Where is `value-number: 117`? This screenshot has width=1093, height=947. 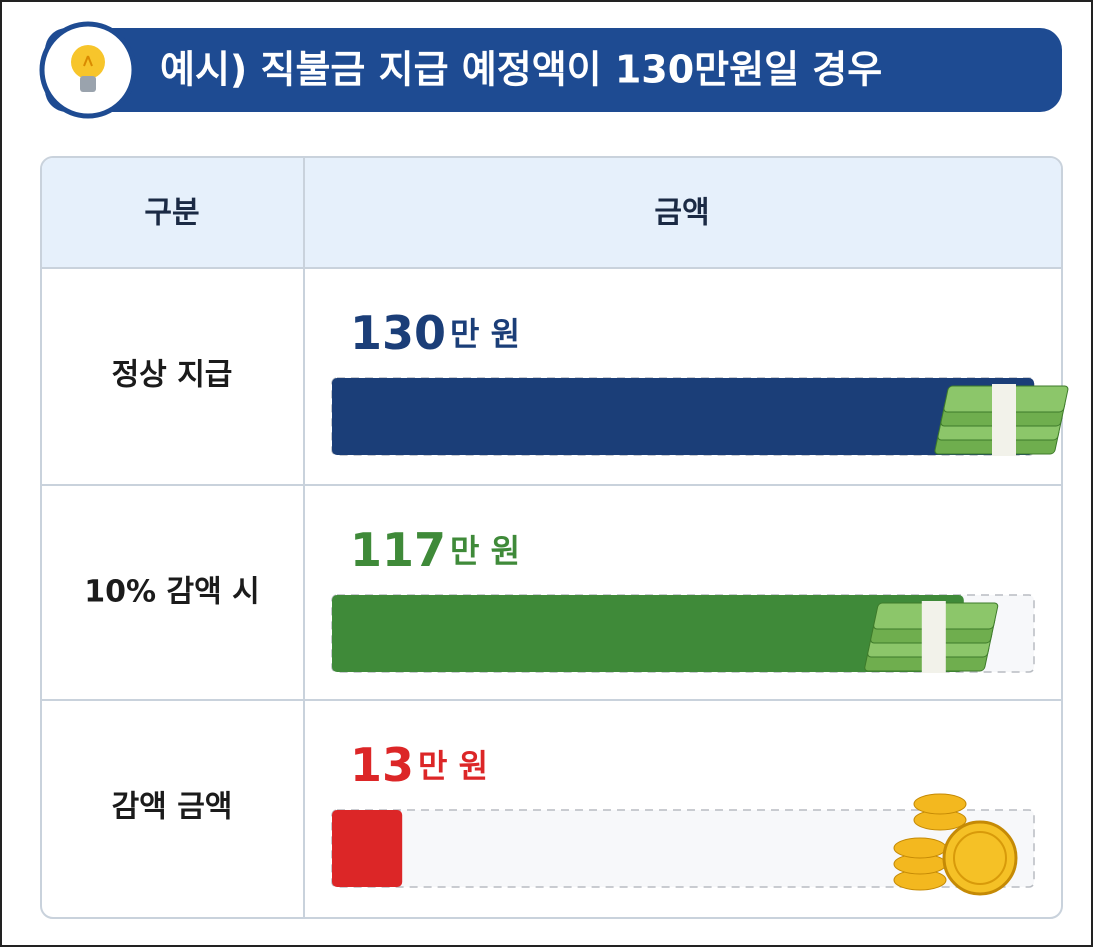 value-number: 117 is located at coordinates (398, 550).